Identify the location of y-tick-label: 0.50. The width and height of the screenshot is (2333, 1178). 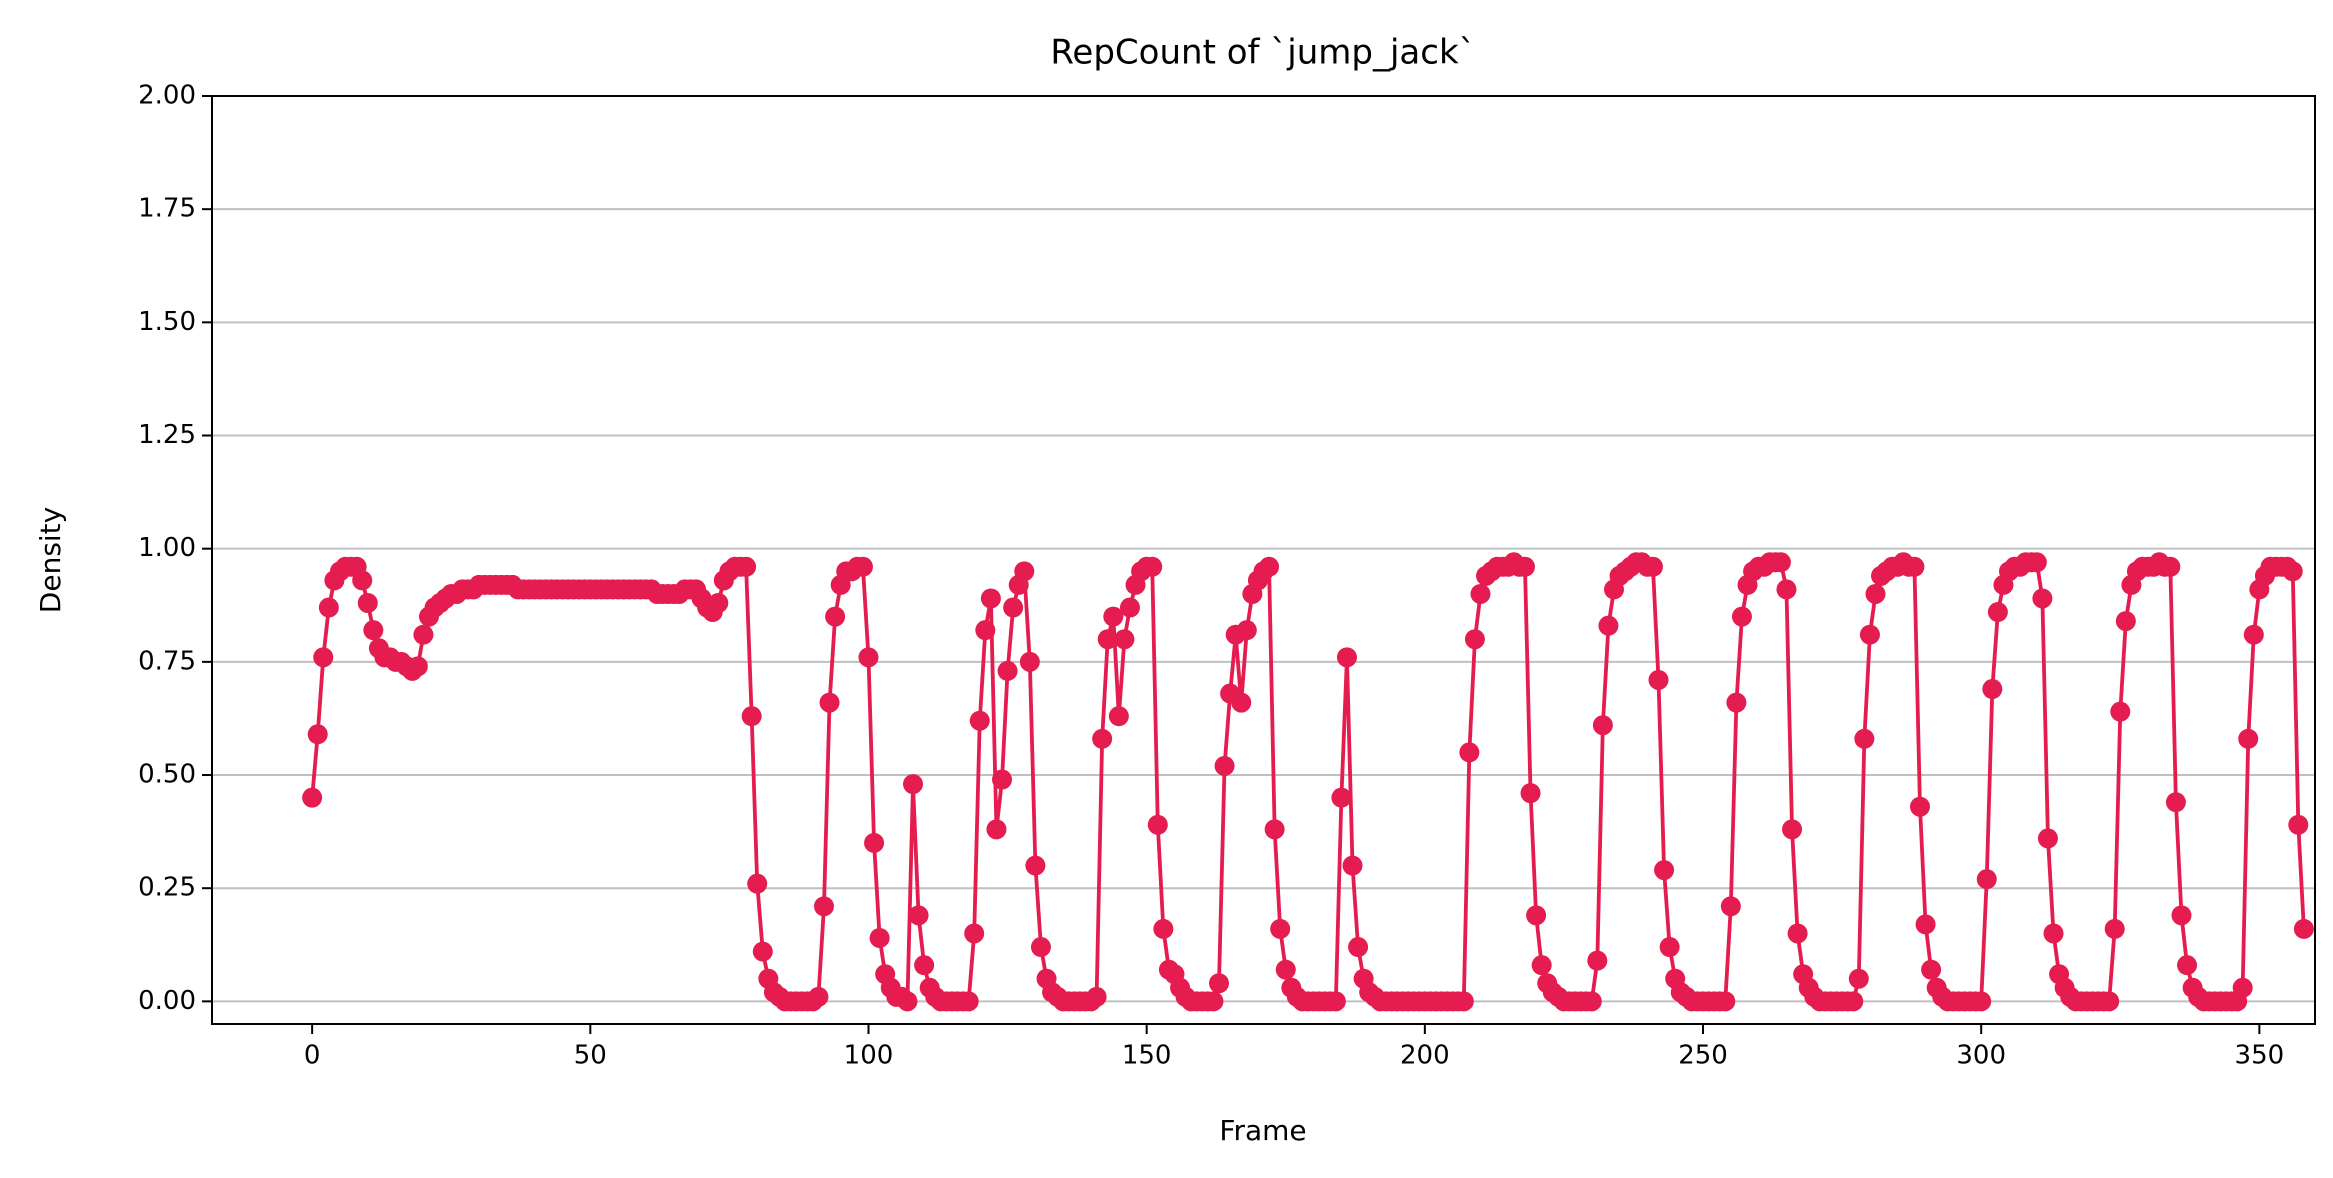
(167, 775).